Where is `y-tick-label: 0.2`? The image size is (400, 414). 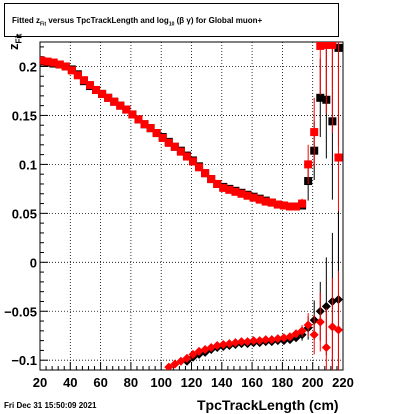
y-tick-label: 0.2 is located at coordinates (28, 66).